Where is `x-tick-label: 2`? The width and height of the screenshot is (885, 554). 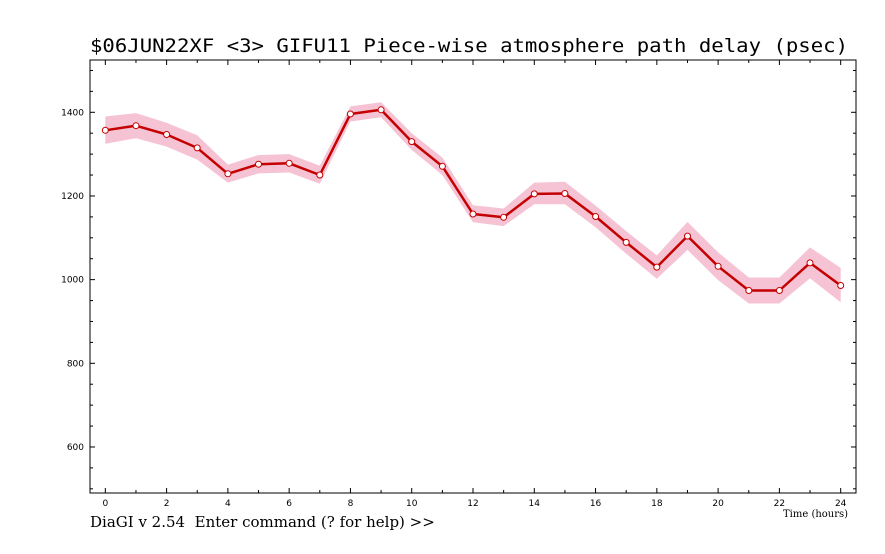
x-tick-label: 2 is located at coordinates (167, 504).